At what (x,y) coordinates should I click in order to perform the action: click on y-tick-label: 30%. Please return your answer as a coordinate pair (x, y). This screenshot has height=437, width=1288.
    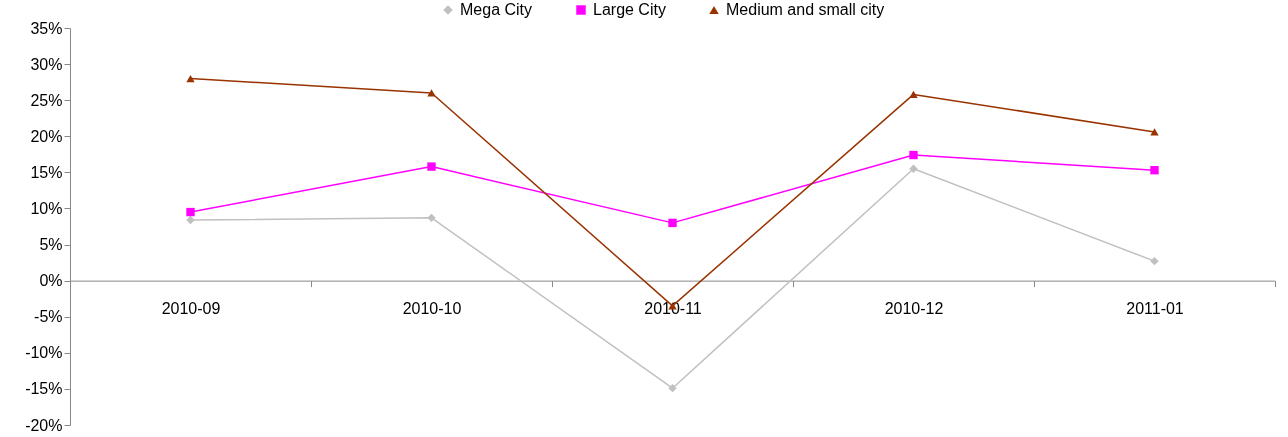
    Looking at the image, I should click on (46, 64).